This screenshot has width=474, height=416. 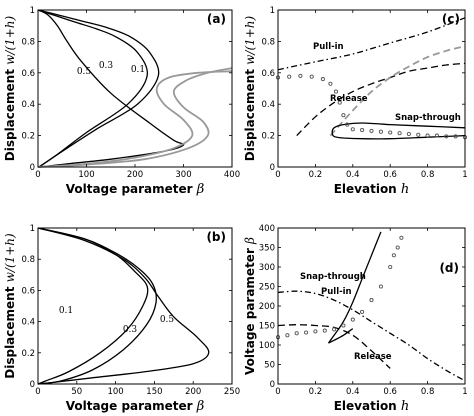 I want to click on annotation-c-2: Snap-through, so click(x=428, y=118).